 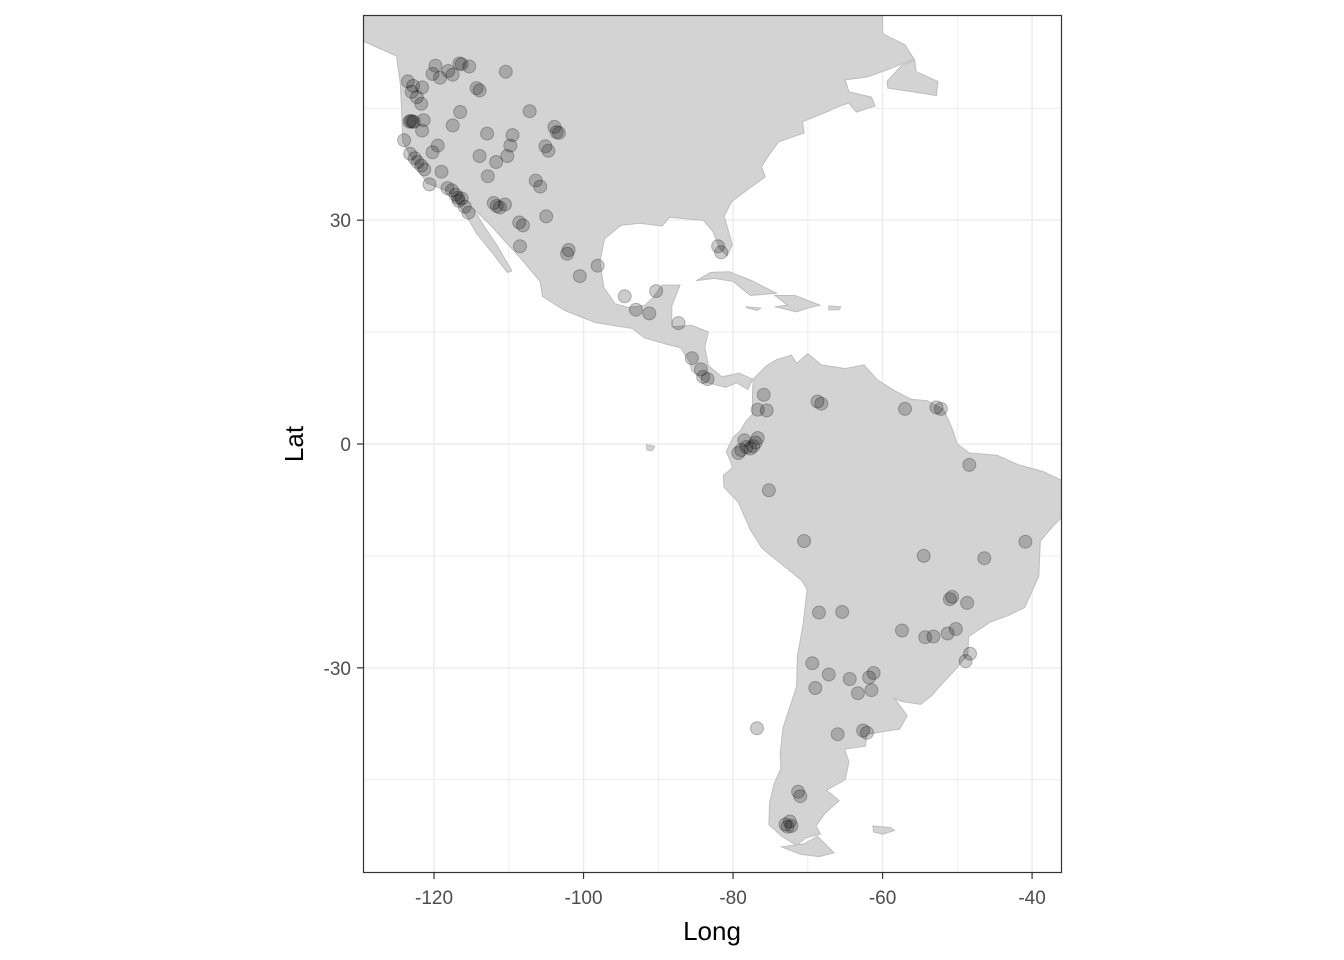 I want to click on y-axis-ticks: 30 0 -30, so click(x=343, y=445).